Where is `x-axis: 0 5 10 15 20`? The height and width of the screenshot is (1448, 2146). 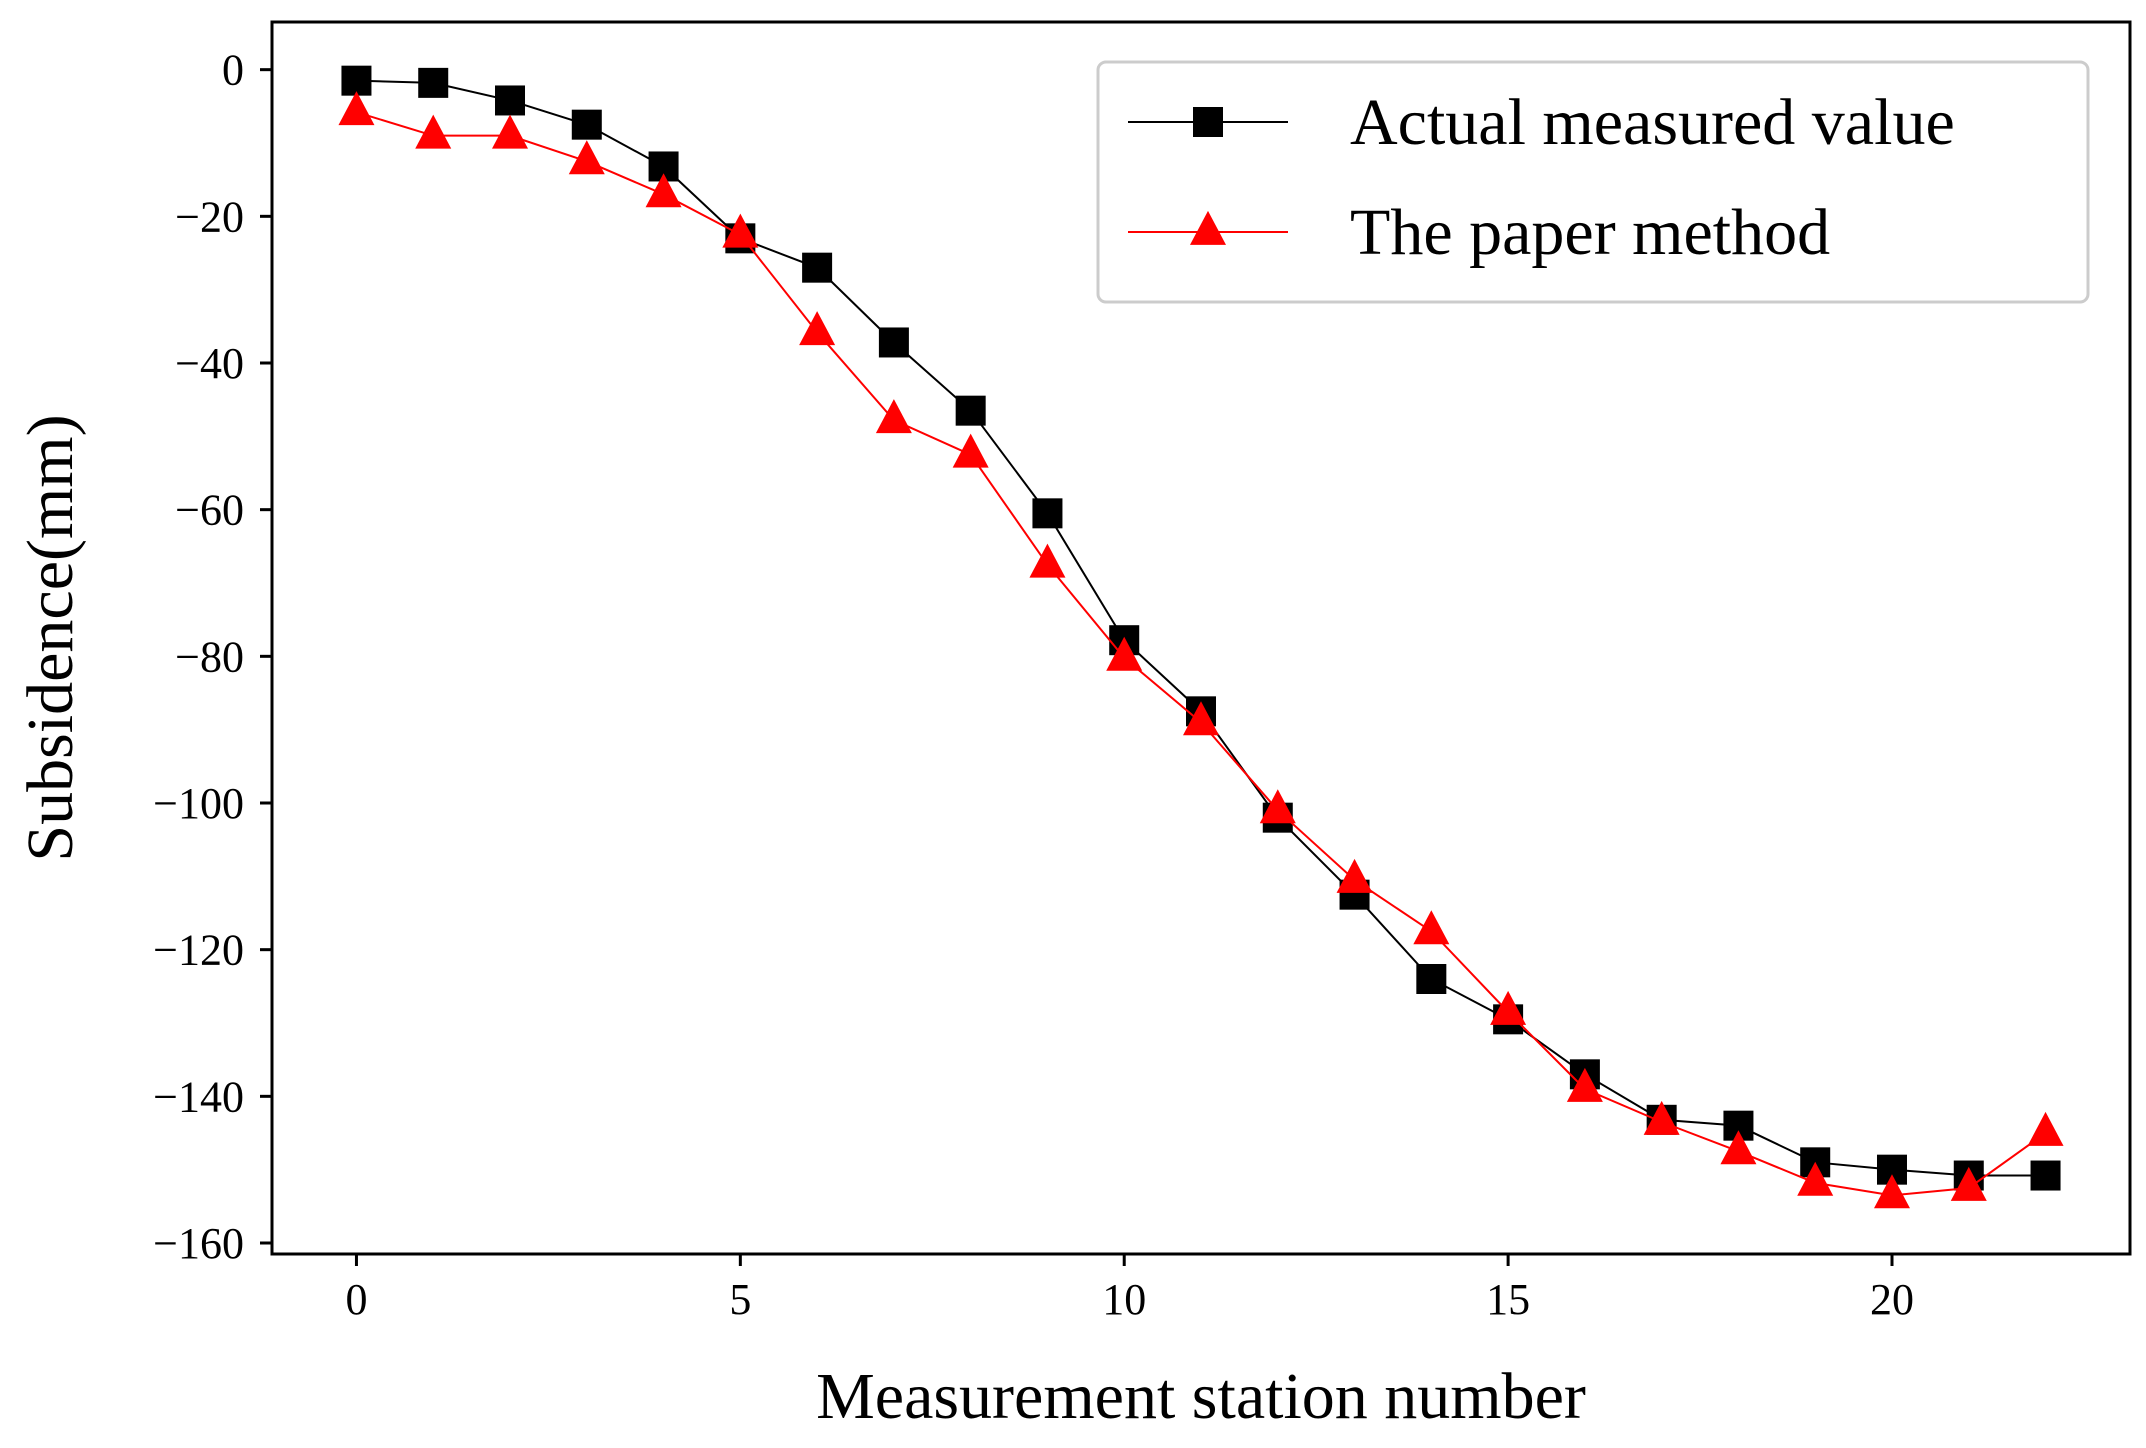
x-axis: 0 5 10 15 20 is located at coordinates (1129, 1289).